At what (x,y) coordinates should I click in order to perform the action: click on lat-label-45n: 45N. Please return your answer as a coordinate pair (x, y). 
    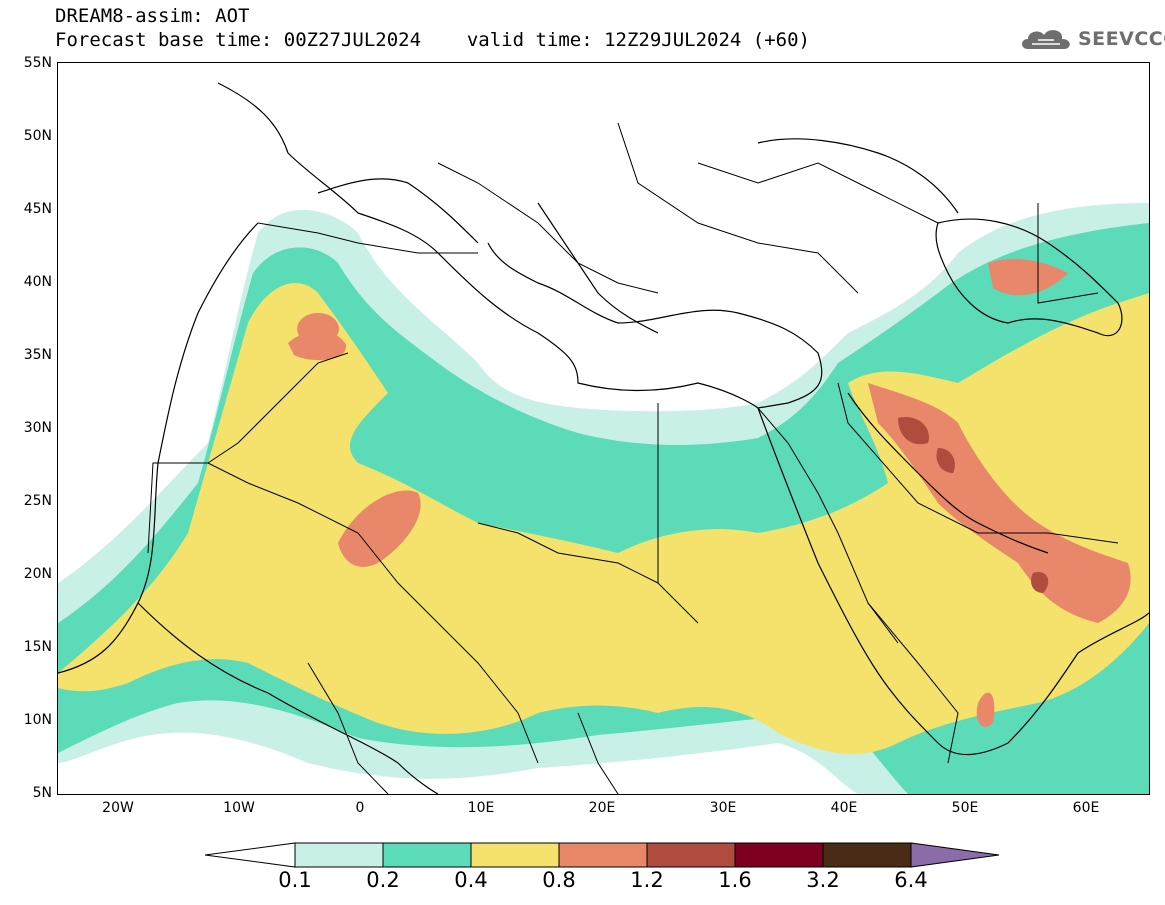
    Looking at the image, I should click on (37, 209).